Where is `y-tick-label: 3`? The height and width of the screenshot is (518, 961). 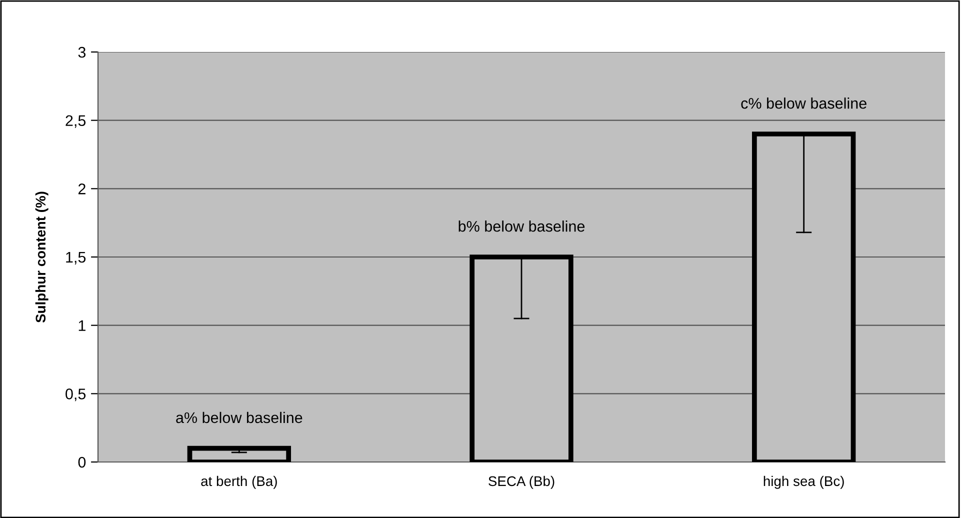
y-tick-label: 3 is located at coordinates (82, 52).